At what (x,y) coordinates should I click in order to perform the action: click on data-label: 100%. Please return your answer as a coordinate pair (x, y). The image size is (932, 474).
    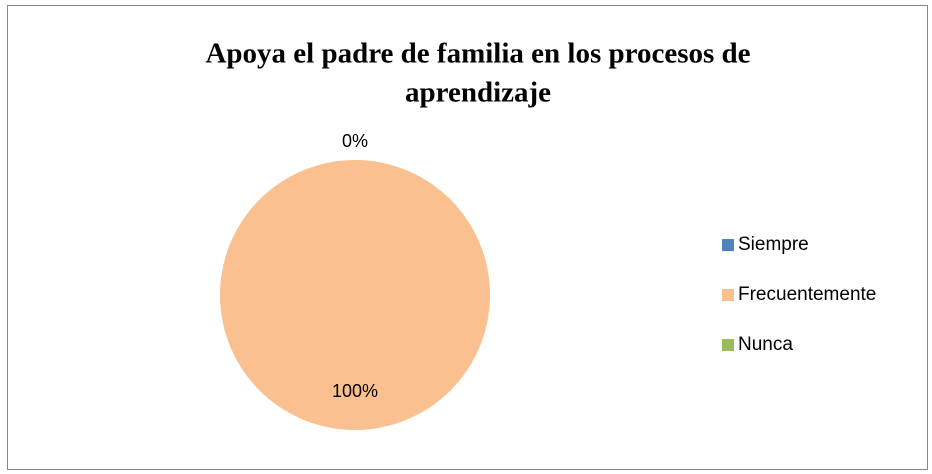
    Looking at the image, I should click on (355, 391).